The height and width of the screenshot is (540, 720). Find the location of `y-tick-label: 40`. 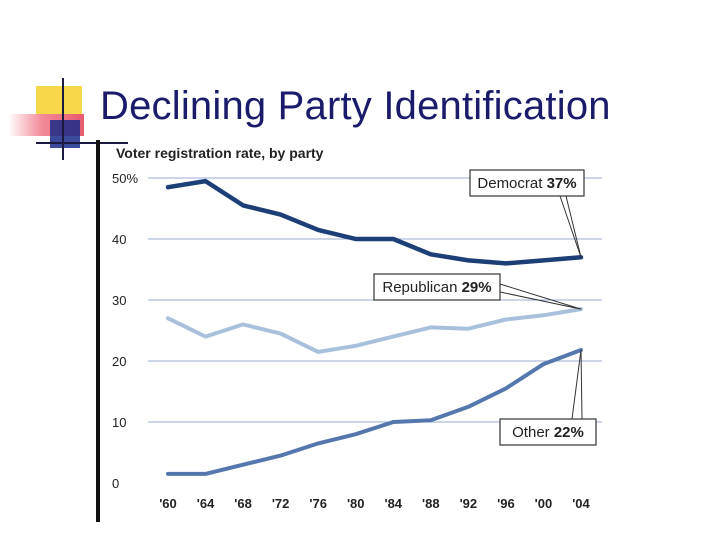

y-tick-label: 40 is located at coordinates (119, 239).